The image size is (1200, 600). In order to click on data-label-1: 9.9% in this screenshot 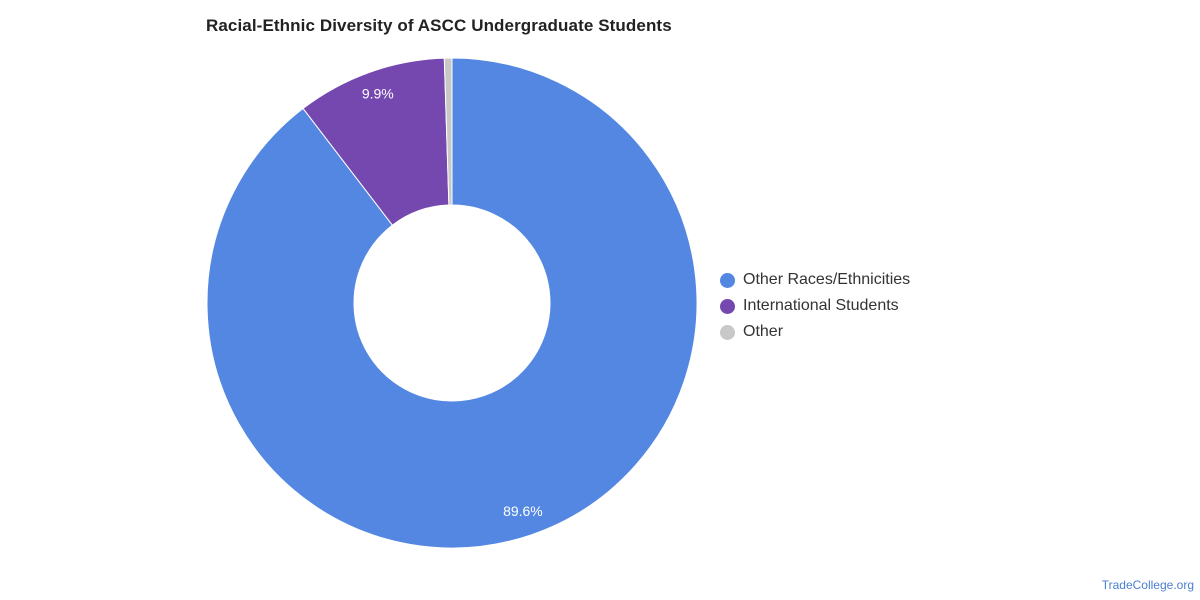, I will do `click(378, 94)`.